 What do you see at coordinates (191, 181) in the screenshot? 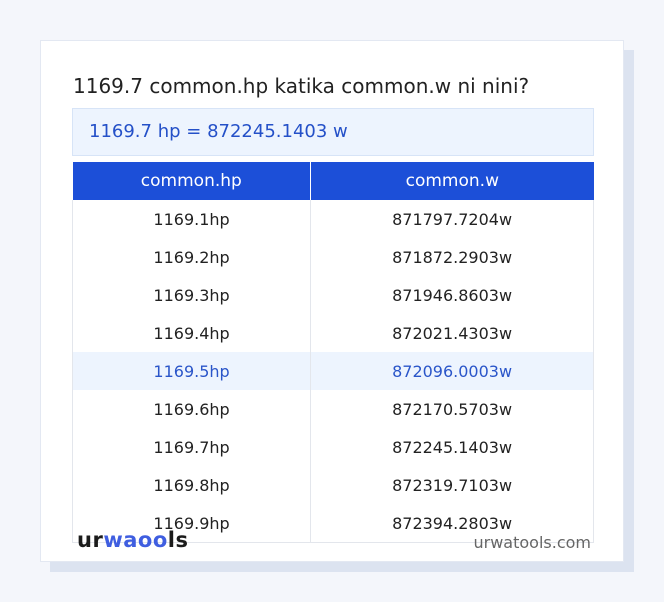
I see `column-header-hp: common.hp` at bounding box center [191, 181].